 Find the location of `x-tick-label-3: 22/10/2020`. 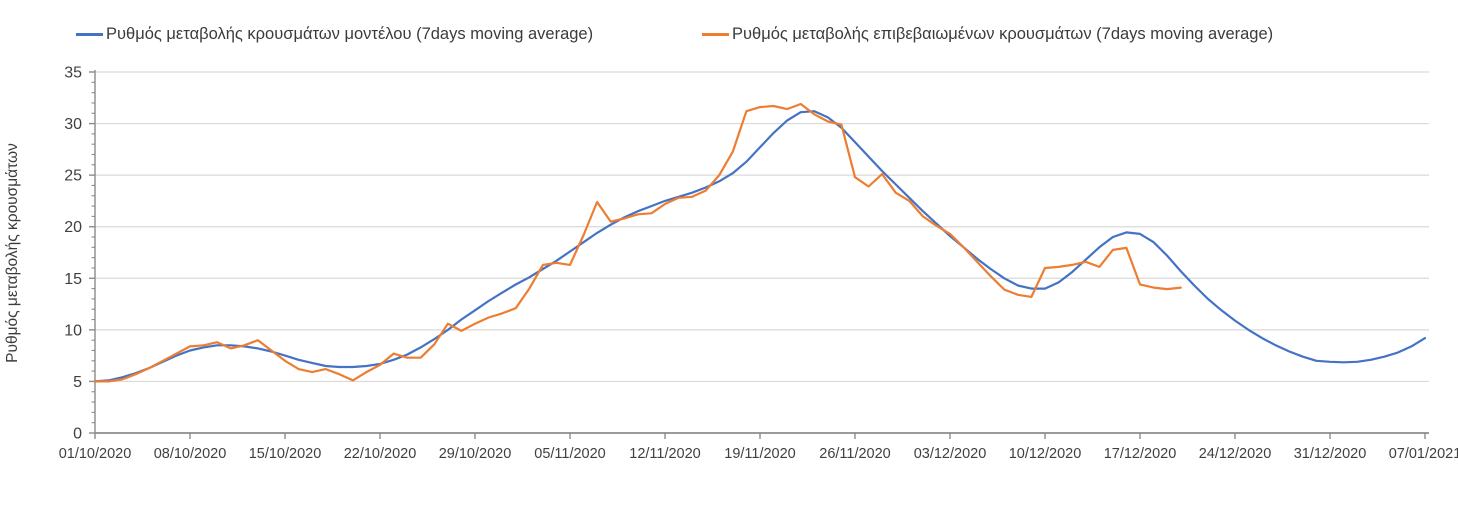

x-tick-label-3: 22/10/2020 is located at coordinates (380, 454).